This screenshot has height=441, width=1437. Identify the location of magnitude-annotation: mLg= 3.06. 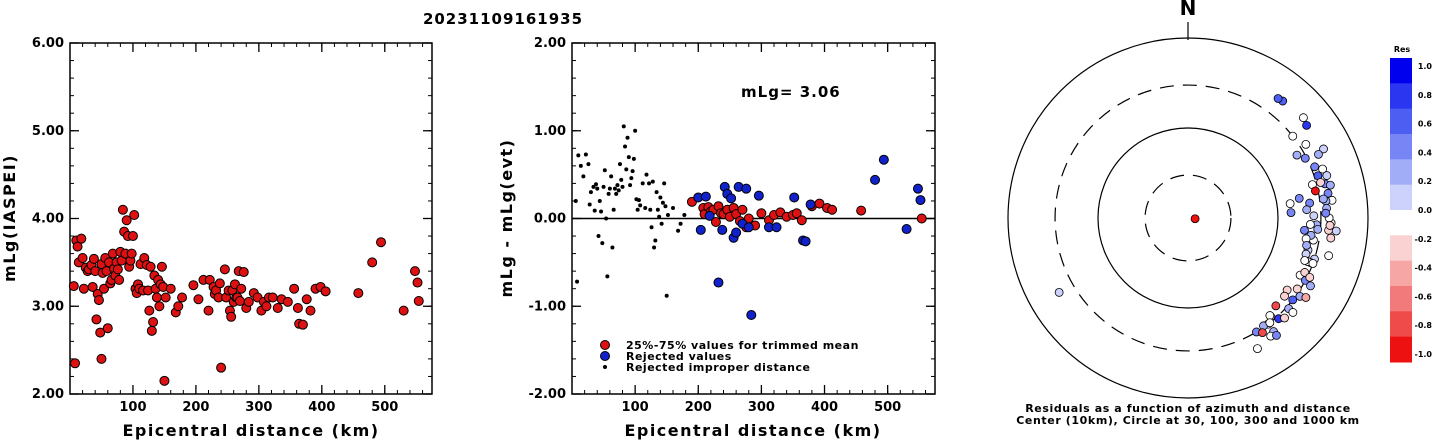
(791, 92).